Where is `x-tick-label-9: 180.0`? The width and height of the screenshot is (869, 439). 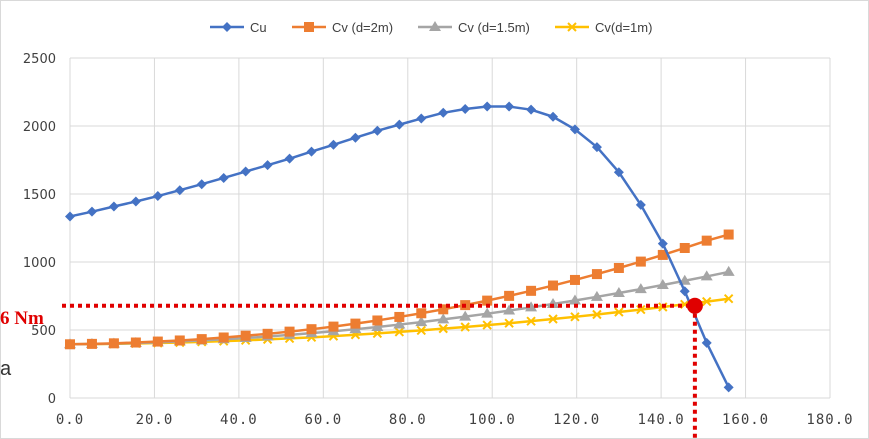 x-tick-label-9: 180.0 is located at coordinates (829, 420).